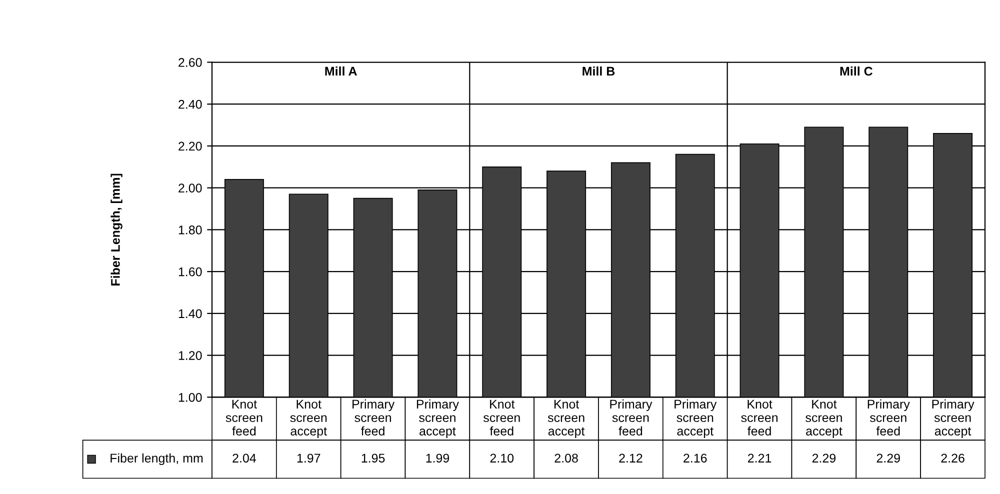 Image resolution: width=1000 pixels, height=494 pixels. What do you see at coordinates (373, 458) in the screenshot?
I see `data-label: 1.95` at bounding box center [373, 458].